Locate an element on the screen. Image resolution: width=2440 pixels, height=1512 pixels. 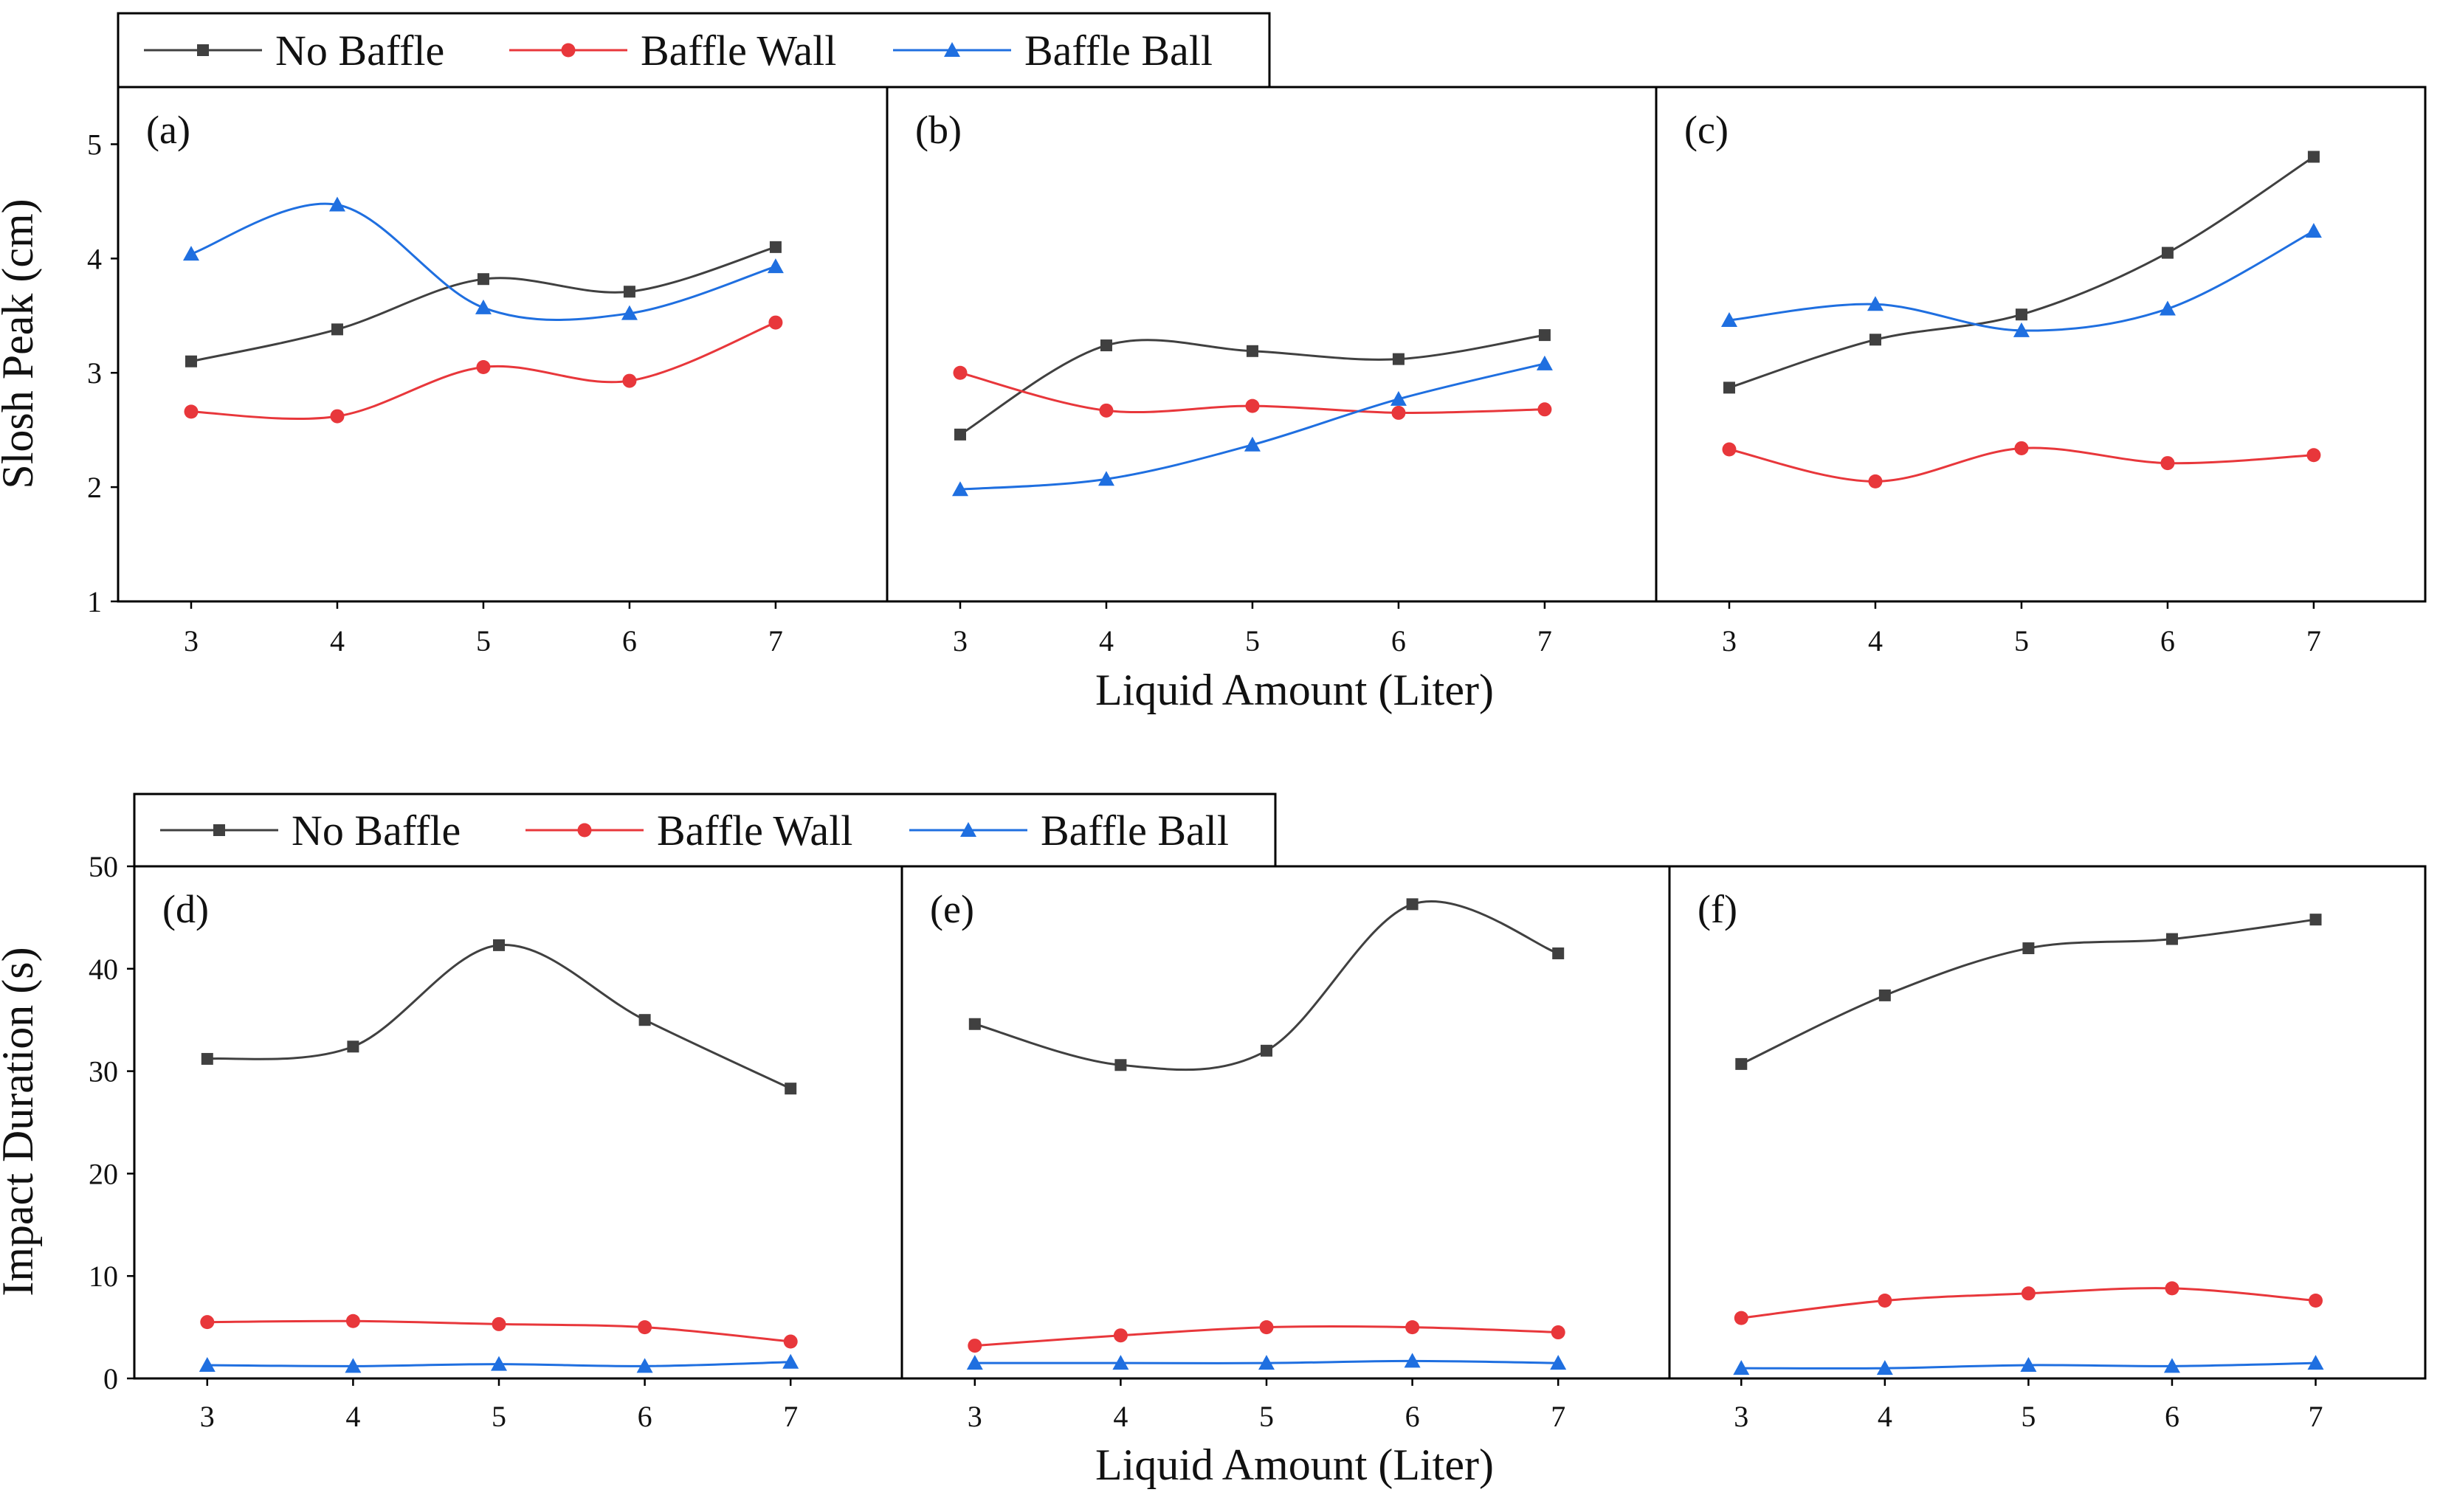
legend-entry-no-baffle: No Baffle is located at coordinates (294, 51).